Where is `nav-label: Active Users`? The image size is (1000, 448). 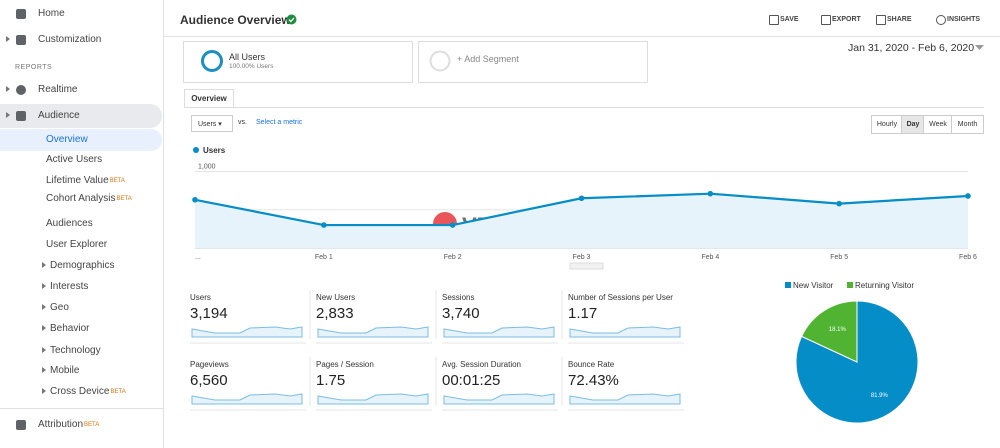 nav-label: Active Users is located at coordinates (74, 159).